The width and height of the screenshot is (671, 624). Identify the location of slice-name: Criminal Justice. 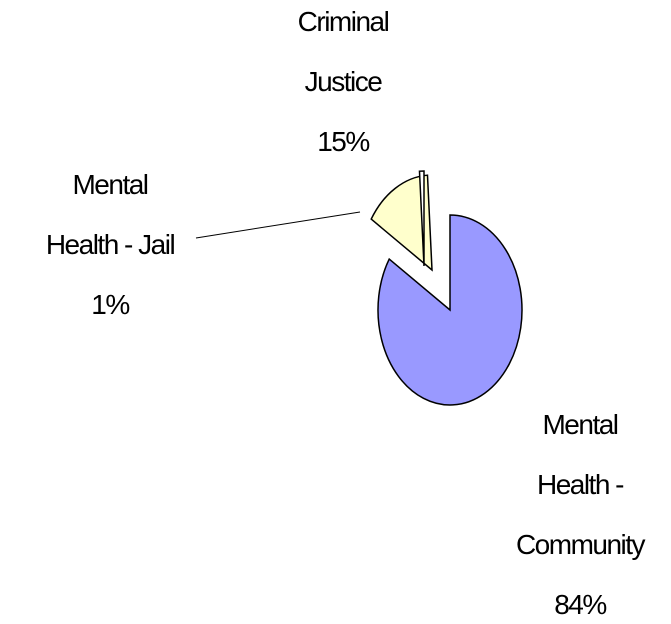
(343, 51).